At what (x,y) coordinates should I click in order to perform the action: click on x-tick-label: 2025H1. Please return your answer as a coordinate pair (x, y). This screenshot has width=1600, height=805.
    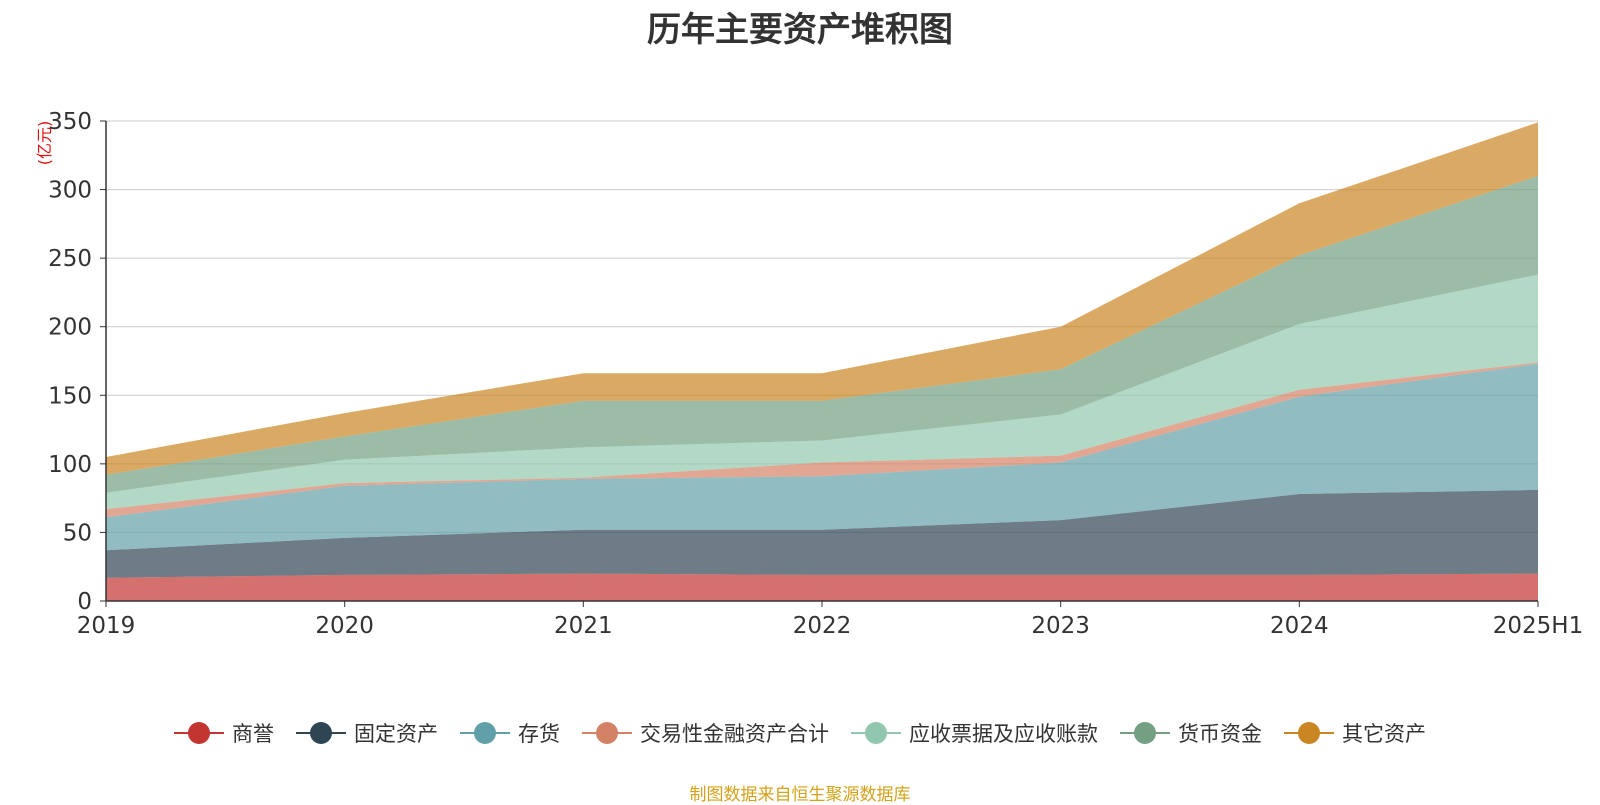
    Looking at the image, I should click on (1538, 626).